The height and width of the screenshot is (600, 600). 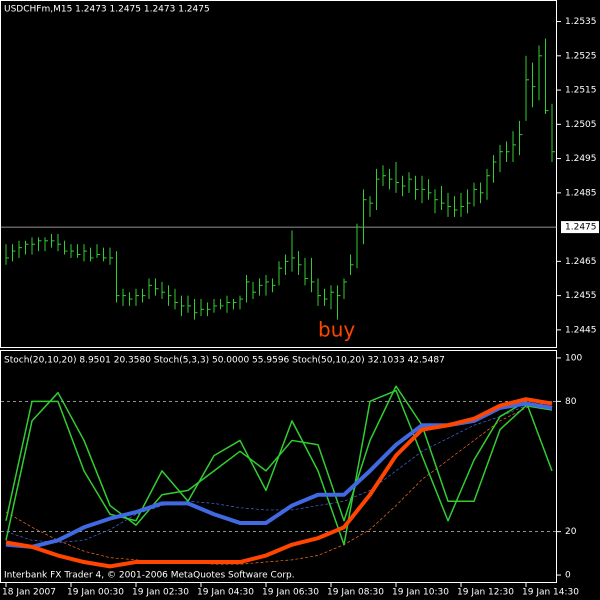 What do you see at coordinates (107, 10) in the screenshot?
I see `price-title: USDCHFm,M15 1.2473 1.2475 1.2473 1.2475` at bounding box center [107, 10].